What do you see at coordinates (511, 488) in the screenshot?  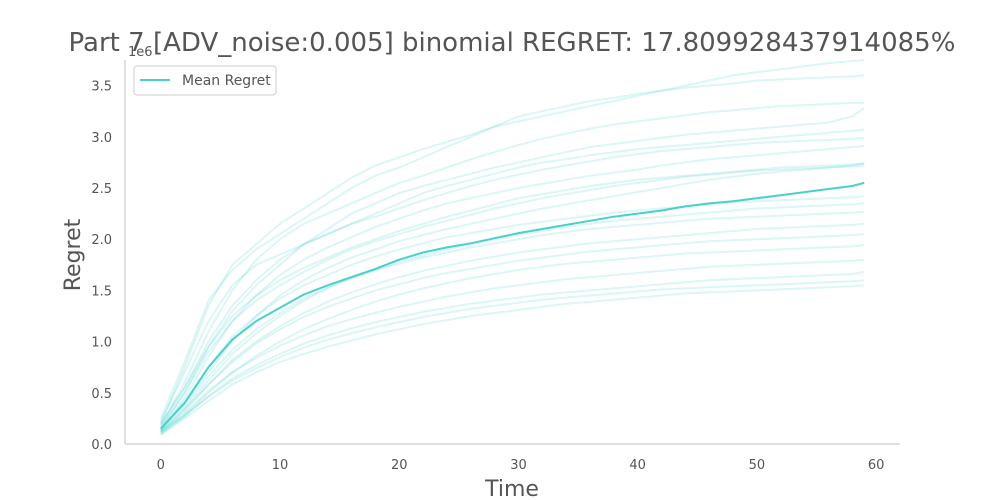 I see `x-axis-title: Time` at bounding box center [511, 488].